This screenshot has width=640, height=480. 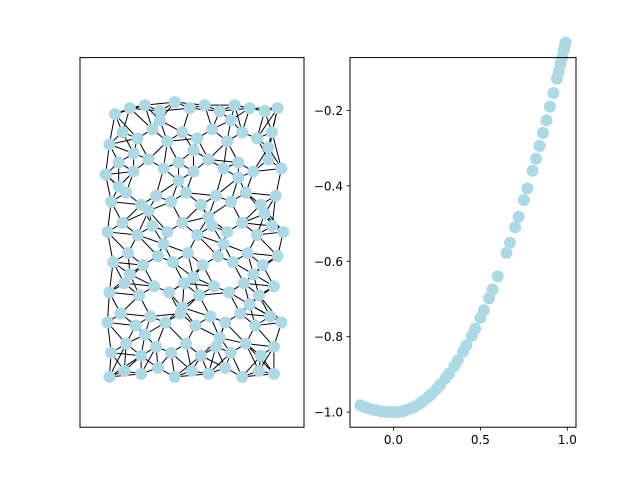 What do you see at coordinates (328, 337) in the screenshot?
I see `y-tick-label: −0.8` at bounding box center [328, 337].